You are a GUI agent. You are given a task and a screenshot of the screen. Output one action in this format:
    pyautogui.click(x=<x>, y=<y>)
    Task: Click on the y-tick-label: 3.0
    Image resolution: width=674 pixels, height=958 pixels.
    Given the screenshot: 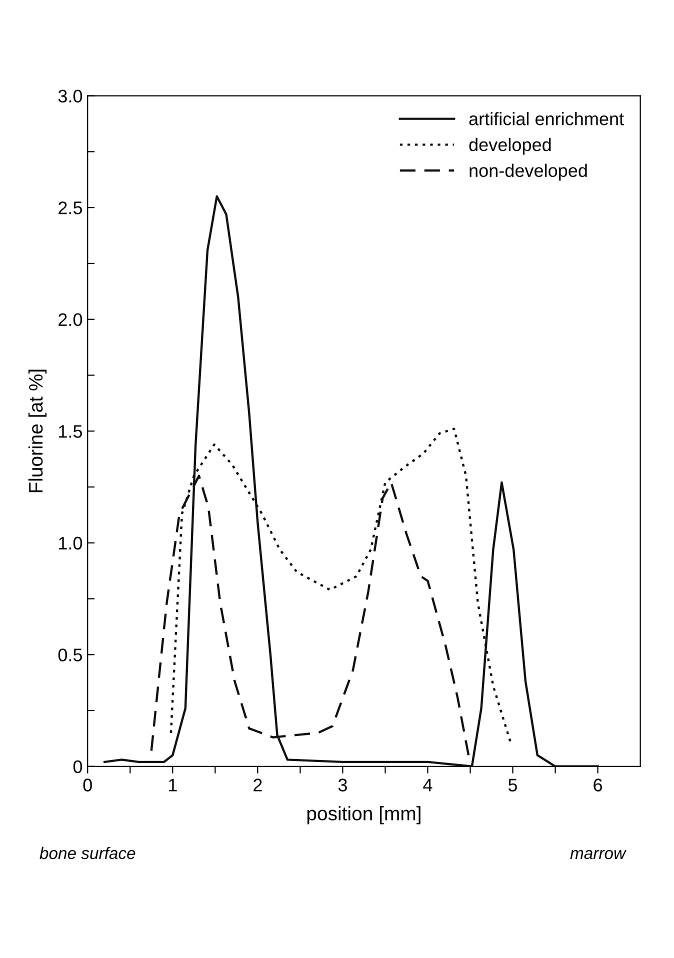 What is the action you would take?
    pyautogui.click(x=70, y=96)
    